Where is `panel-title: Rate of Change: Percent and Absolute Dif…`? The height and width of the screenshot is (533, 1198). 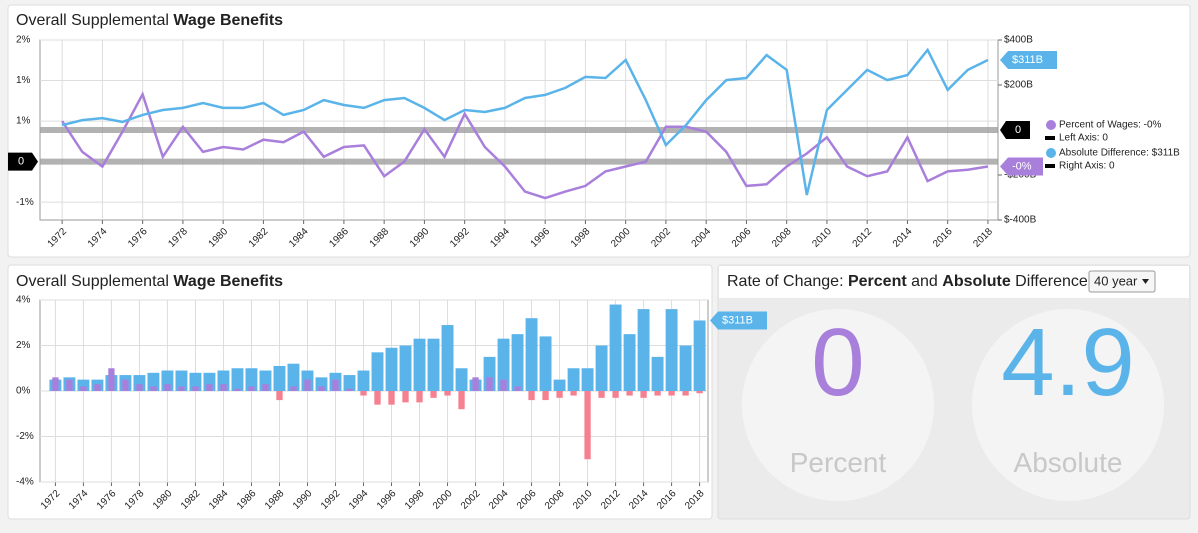
panel-title: Rate of Change: Percent and Absolute Dif… is located at coordinates (907, 281).